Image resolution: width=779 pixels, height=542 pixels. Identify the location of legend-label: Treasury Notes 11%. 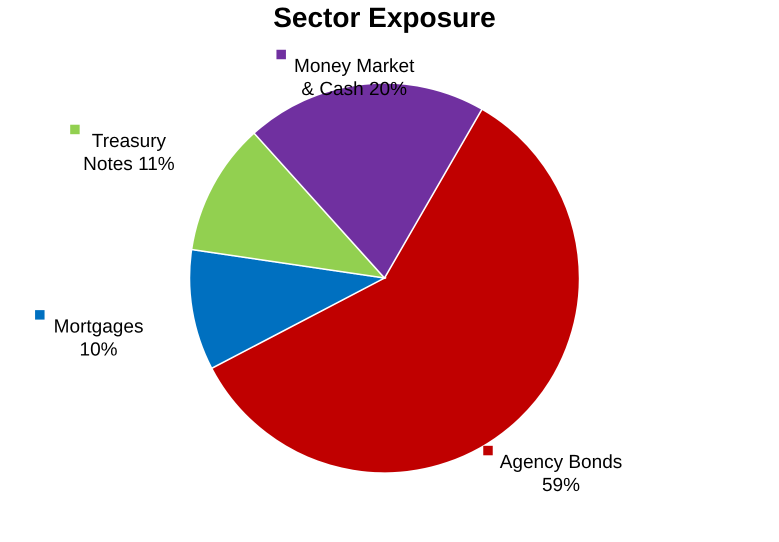
(129, 152).